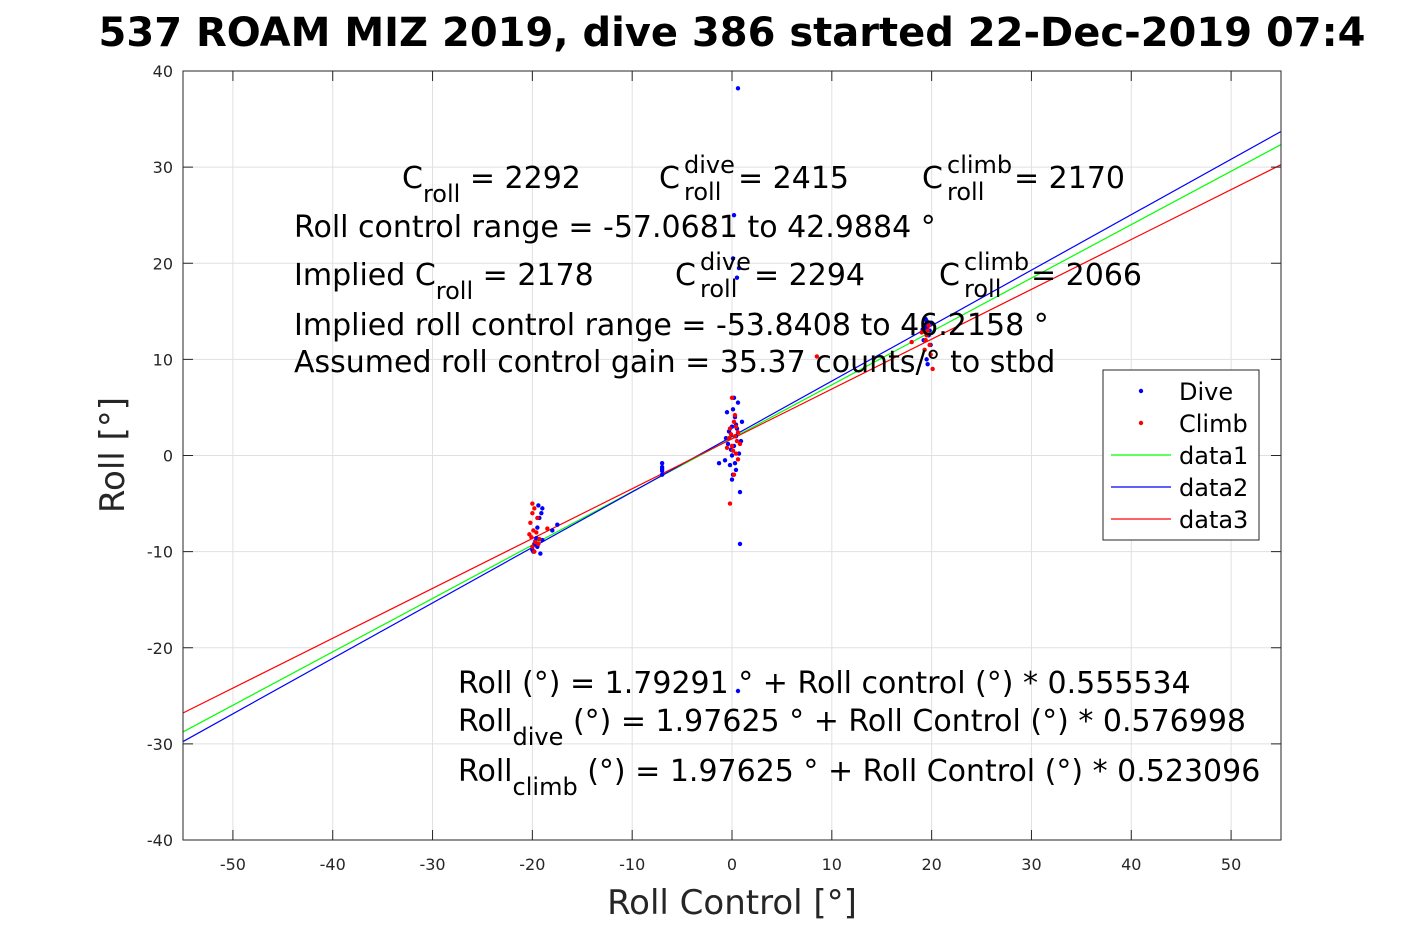 The width and height of the screenshot is (1417, 945). Describe the element at coordinates (1213, 488) in the screenshot. I see `legend-label-data2: data2` at that location.